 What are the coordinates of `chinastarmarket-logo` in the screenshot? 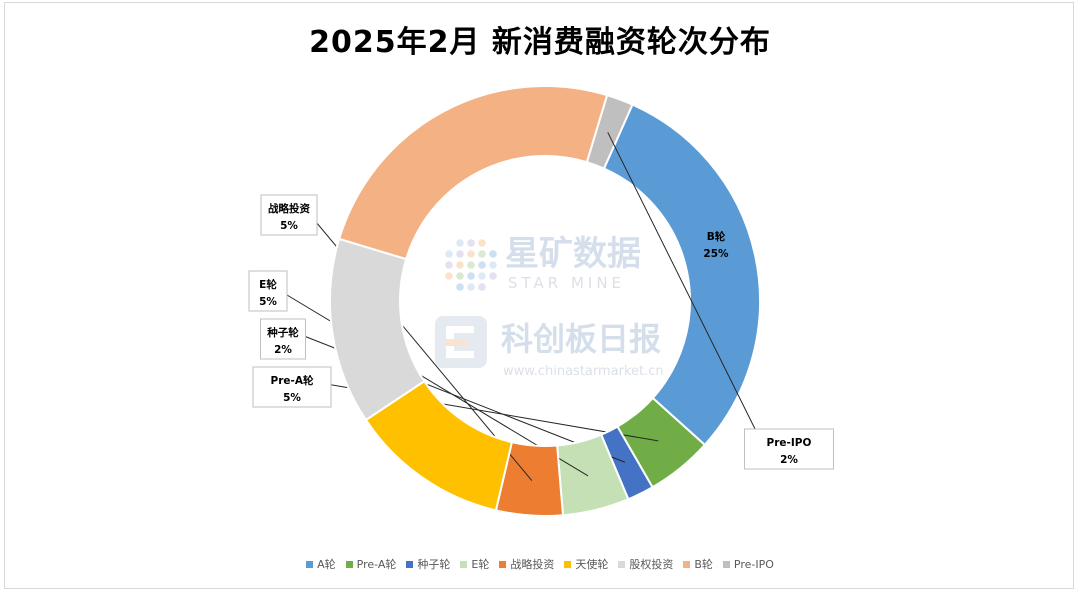 It's located at (461, 342).